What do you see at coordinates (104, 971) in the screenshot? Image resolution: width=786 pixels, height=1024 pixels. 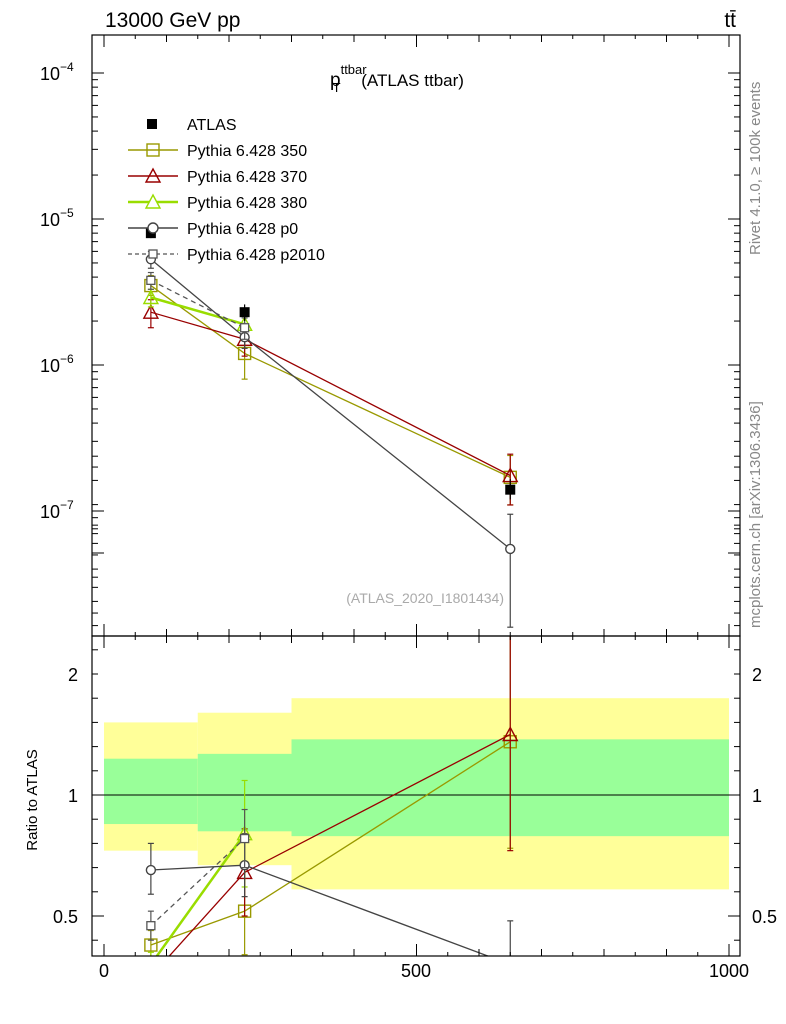 I see `x-label-0: 0` at bounding box center [104, 971].